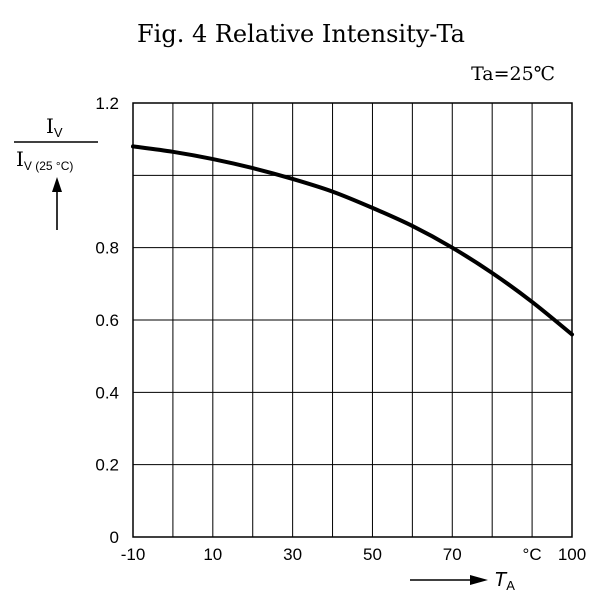 The image size is (602, 597). What do you see at coordinates (57, 203) in the screenshot?
I see `up-arrow-icon` at bounding box center [57, 203].